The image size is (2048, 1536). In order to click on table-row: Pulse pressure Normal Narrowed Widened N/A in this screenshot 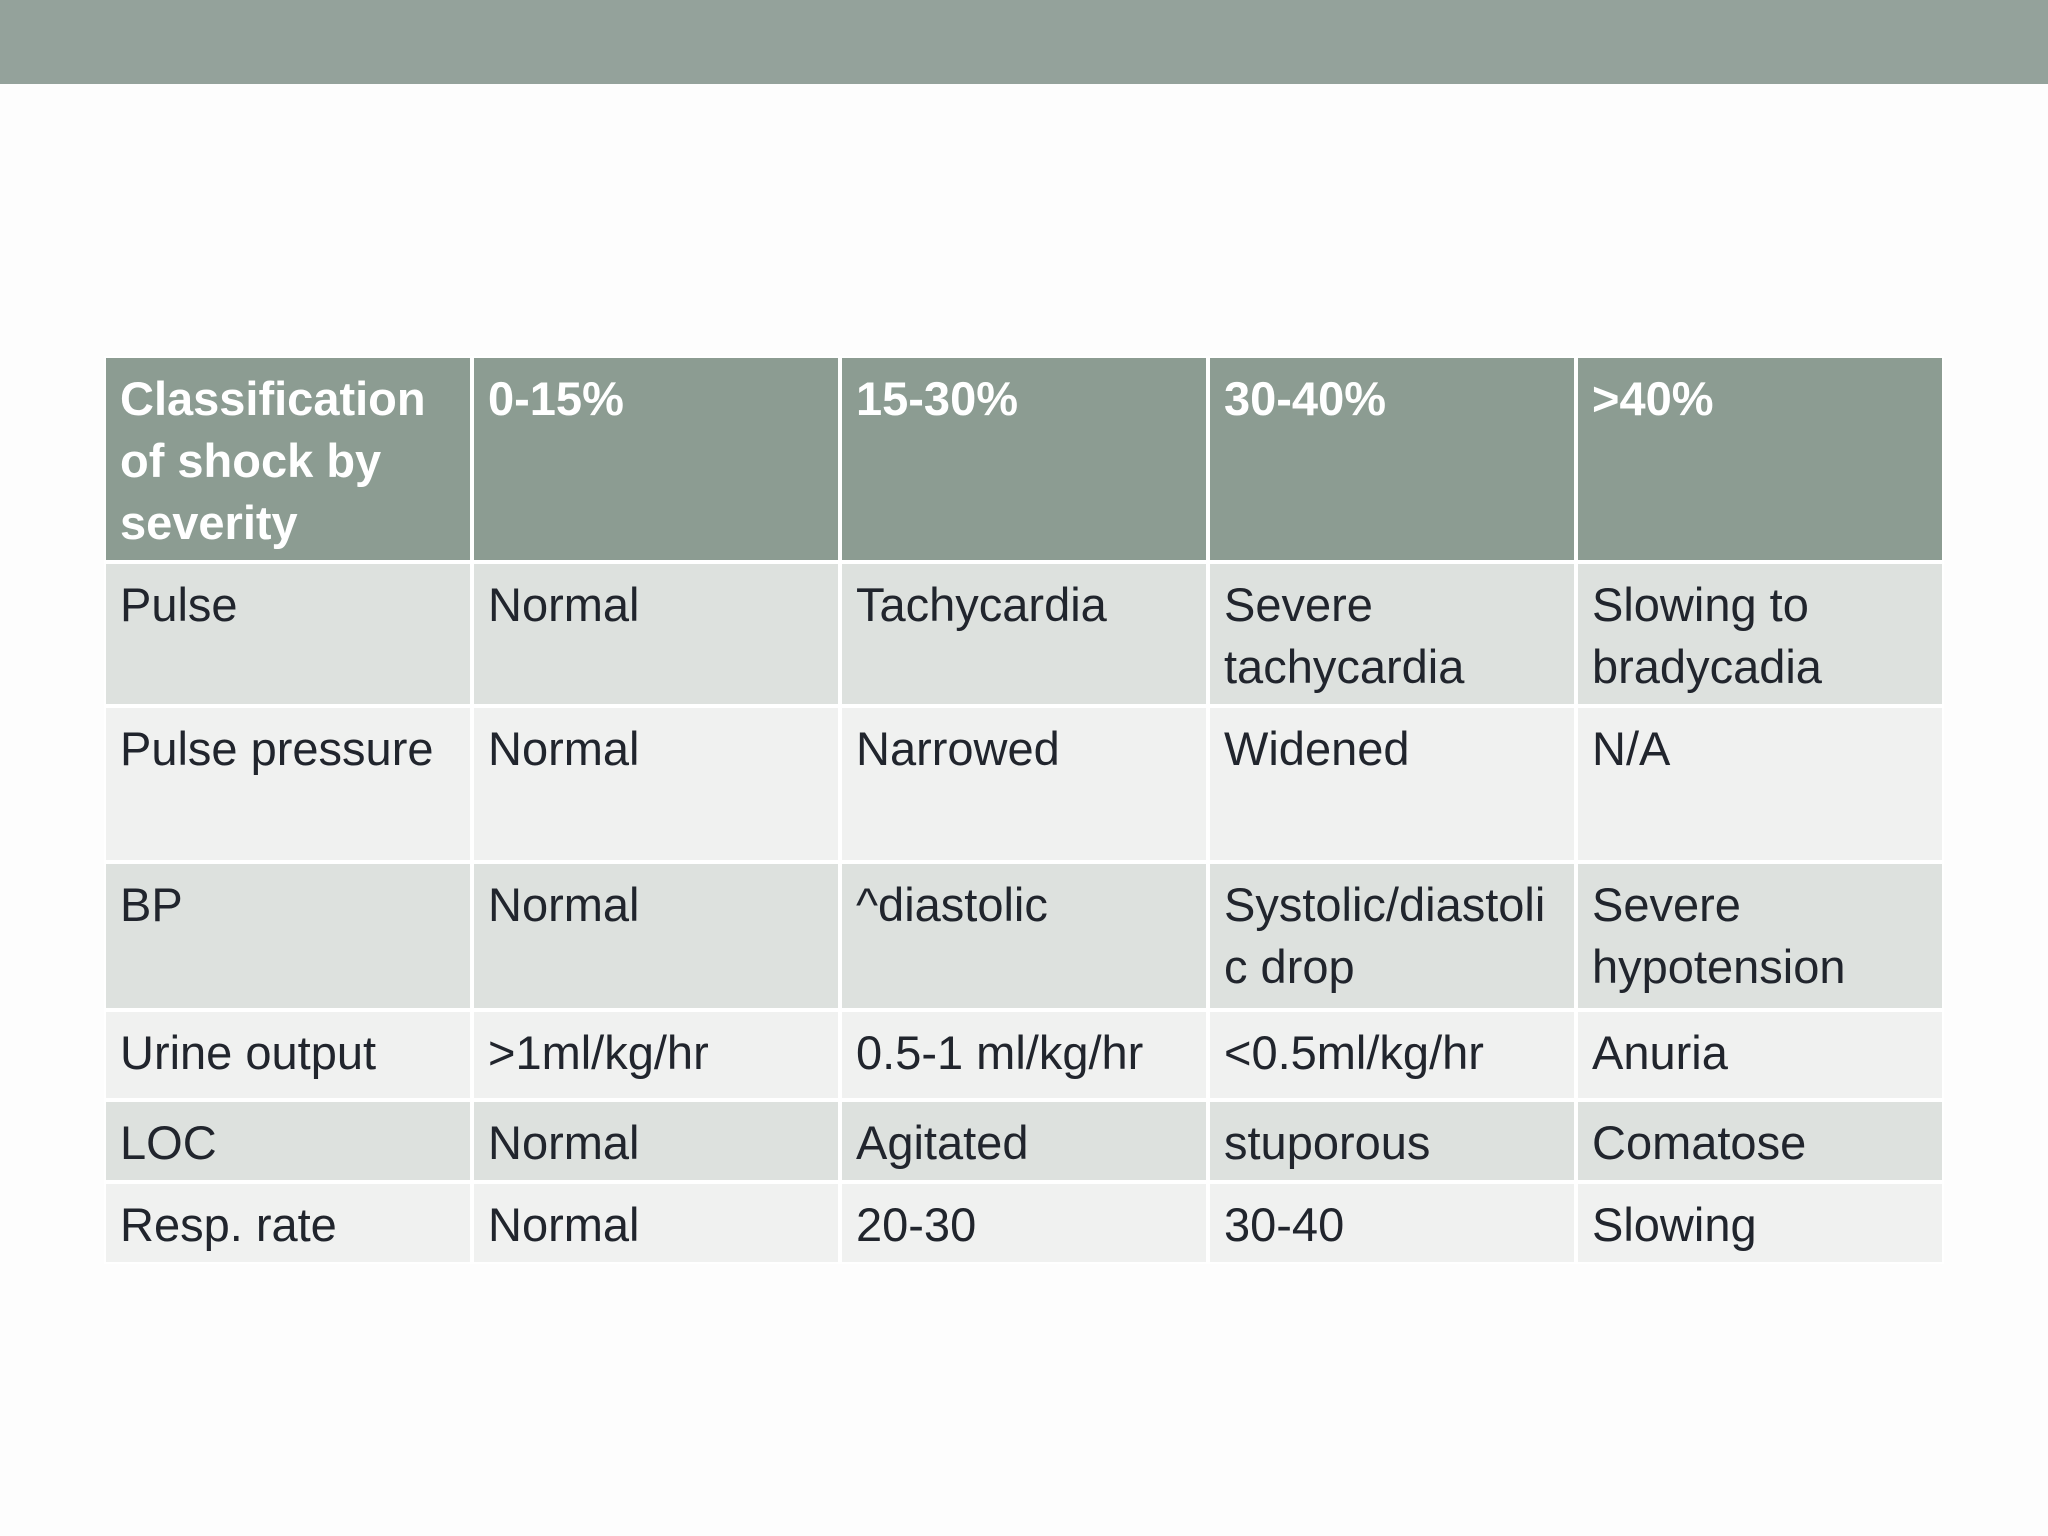, I will do `click(1024, 784)`.